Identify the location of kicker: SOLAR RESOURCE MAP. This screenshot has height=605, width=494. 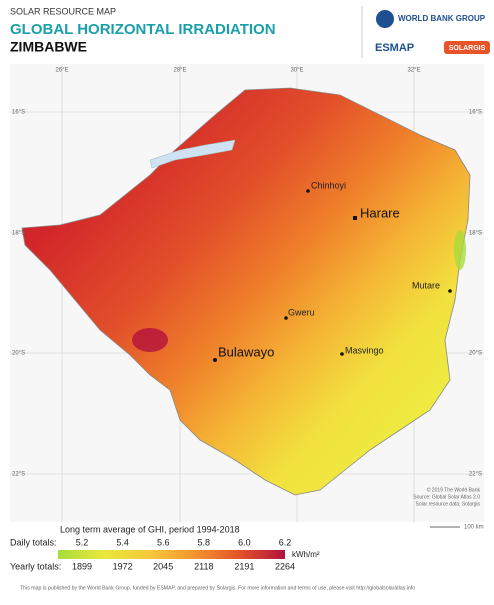
(63, 11).